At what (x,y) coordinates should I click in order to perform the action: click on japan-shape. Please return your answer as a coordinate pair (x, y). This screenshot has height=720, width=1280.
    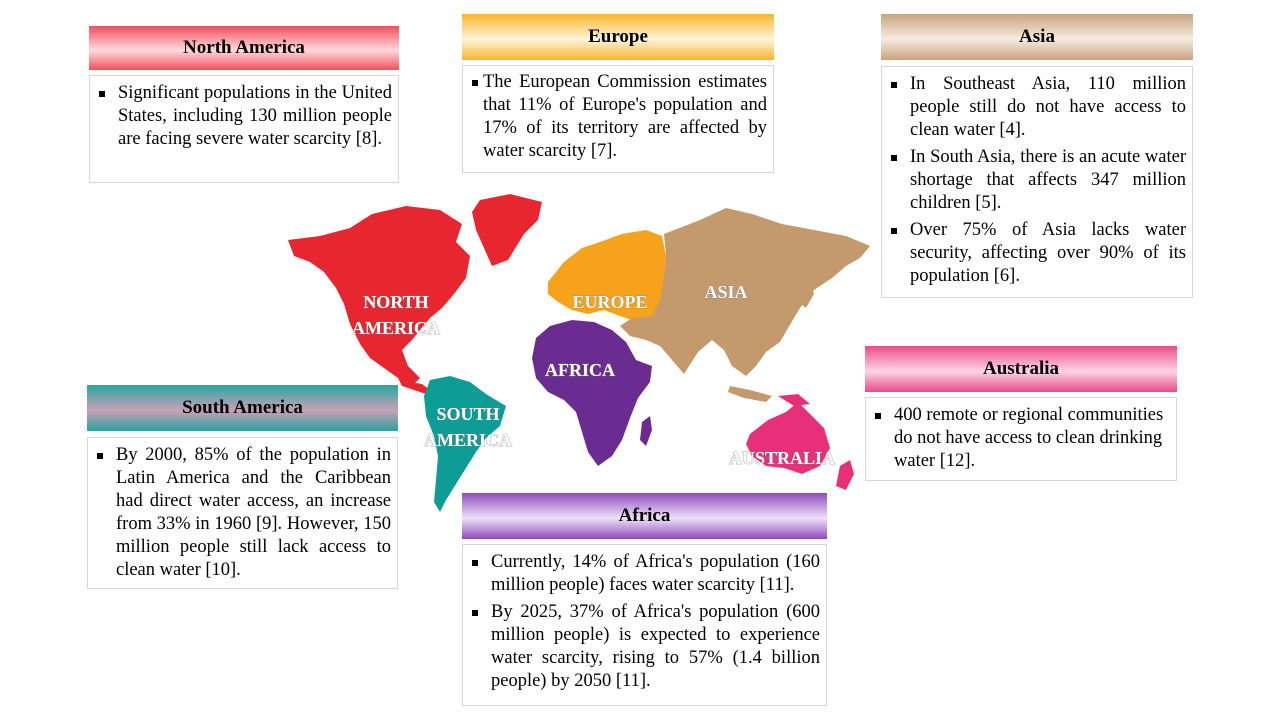
    Looking at the image, I should click on (806, 295).